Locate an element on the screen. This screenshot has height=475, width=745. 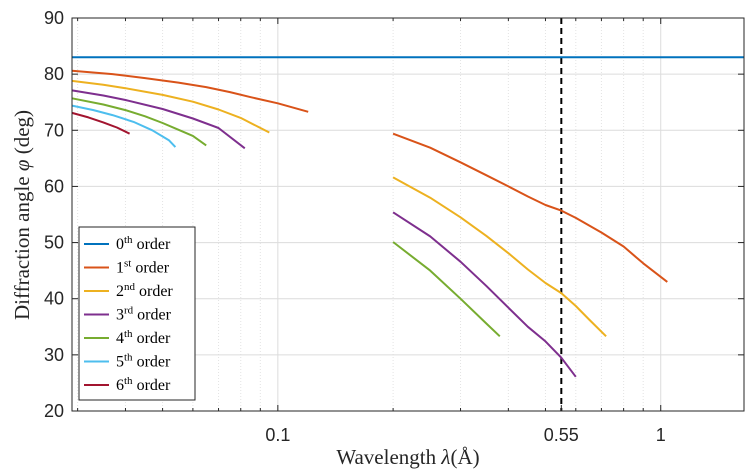
x-tick-labels: 0.1 0.55 1 is located at coordinates (465, 435).